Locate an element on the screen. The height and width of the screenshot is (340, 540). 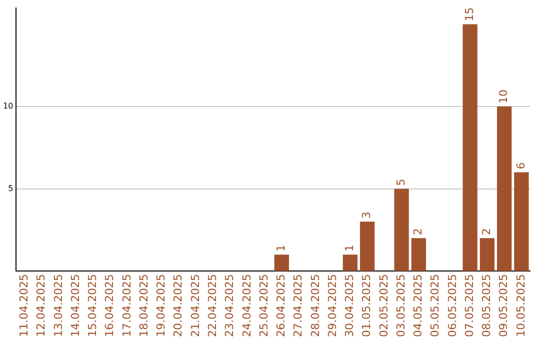
x-tick-label: 18.04.2025 is located at coordinates (143, 306).